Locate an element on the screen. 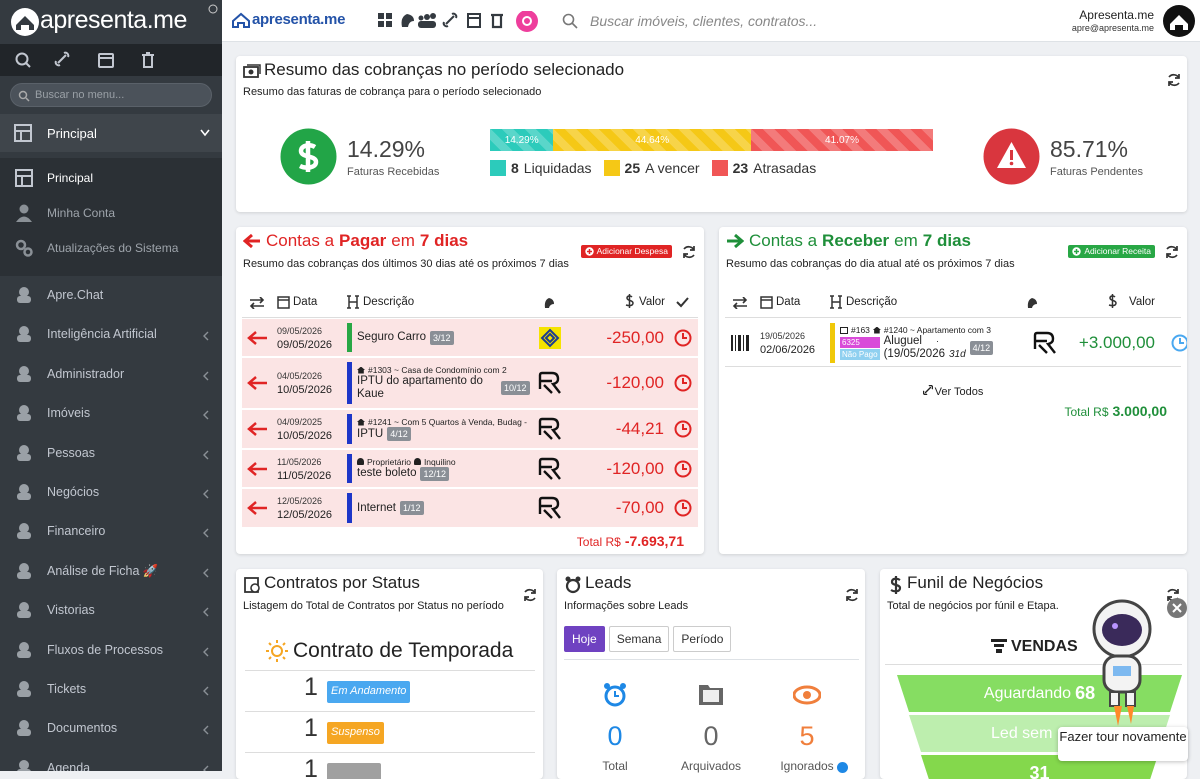  menu-item: Pessoas is located at coordinates (111, 453).